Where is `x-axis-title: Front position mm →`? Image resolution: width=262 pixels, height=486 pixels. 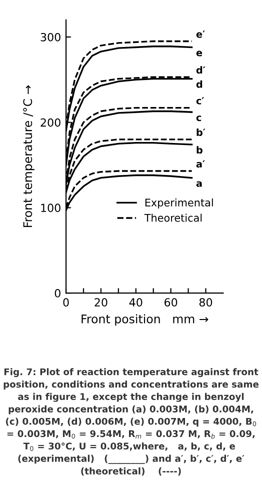
x-axis-title: Front position mm → is located at coordinates (145, 320).